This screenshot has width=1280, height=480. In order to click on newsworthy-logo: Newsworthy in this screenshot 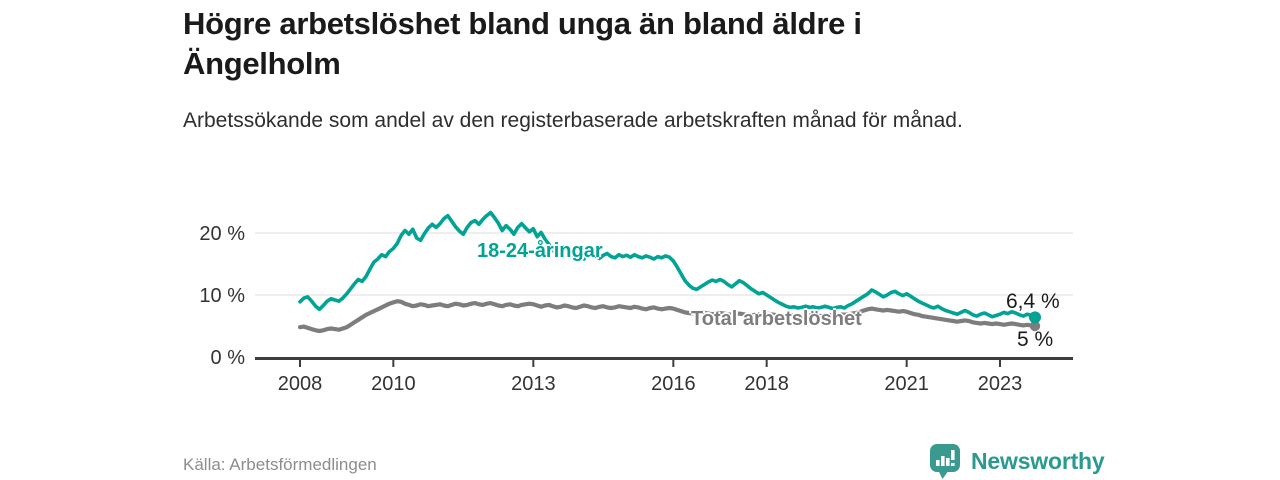, I will do `click(1017, 461)`.